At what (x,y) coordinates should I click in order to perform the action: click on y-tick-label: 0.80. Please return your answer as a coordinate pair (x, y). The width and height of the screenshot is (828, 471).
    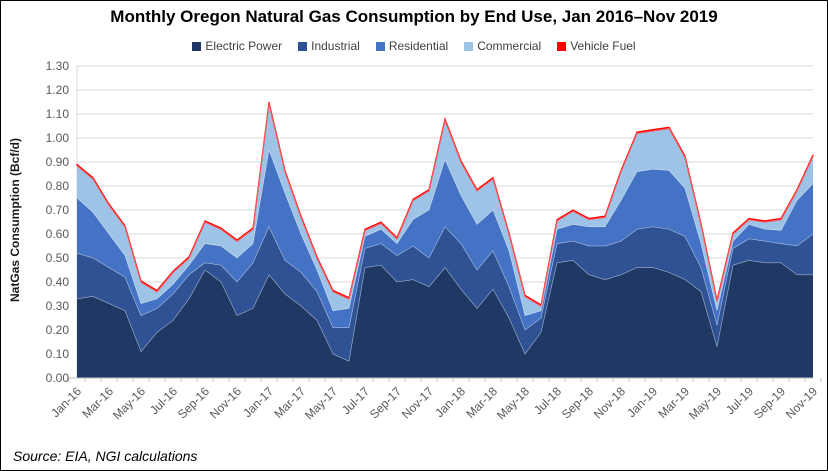
    Looking at the image, I should click on (58, 186).